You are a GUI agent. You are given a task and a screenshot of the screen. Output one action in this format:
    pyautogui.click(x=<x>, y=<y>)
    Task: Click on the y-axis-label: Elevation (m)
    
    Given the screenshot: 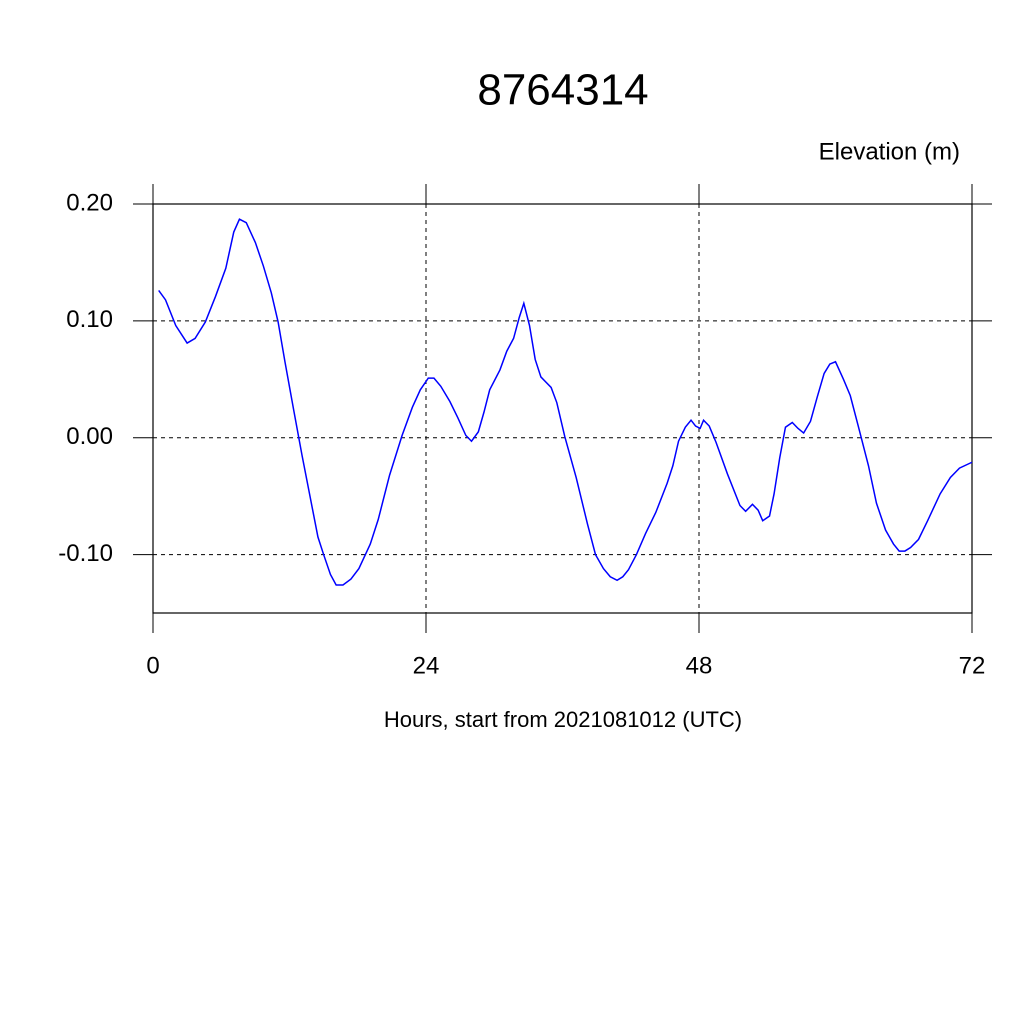 What is the action you would take?
    pyautogui.click(x=889, y=151)
    